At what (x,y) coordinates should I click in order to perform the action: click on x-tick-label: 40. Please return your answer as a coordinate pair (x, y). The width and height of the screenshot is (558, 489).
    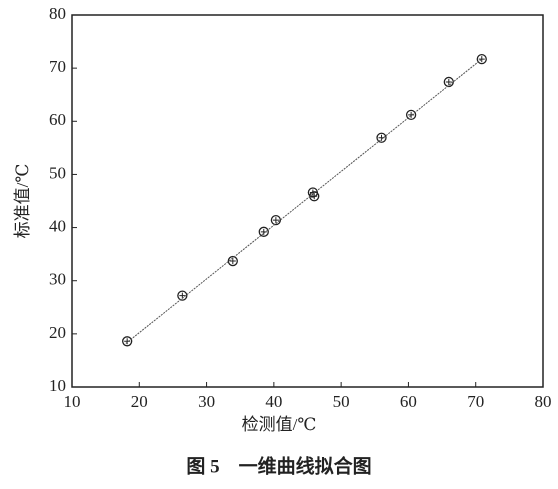
    Looking at the image, I should click on (273, 401).